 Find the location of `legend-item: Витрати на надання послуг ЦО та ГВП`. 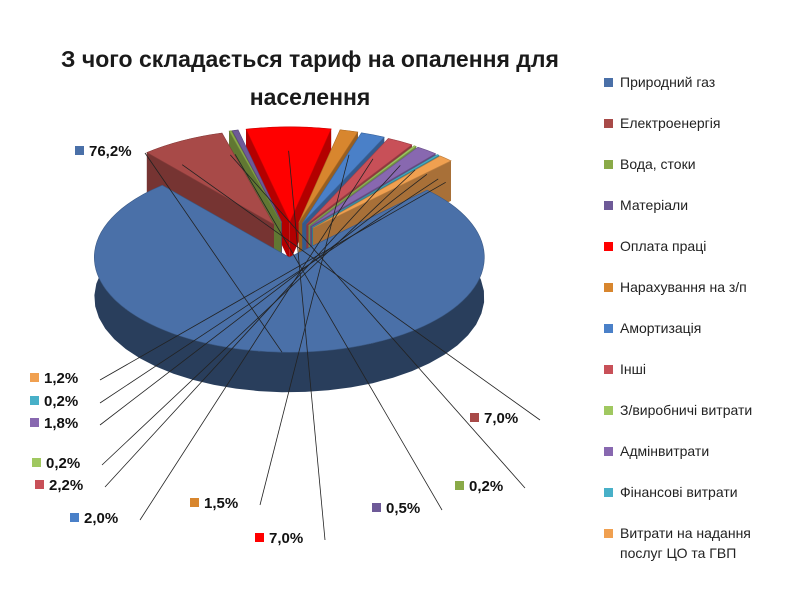

legend-item: Витрати на надання послуг ЦО та ГВП is located at coordinates (699, 543).